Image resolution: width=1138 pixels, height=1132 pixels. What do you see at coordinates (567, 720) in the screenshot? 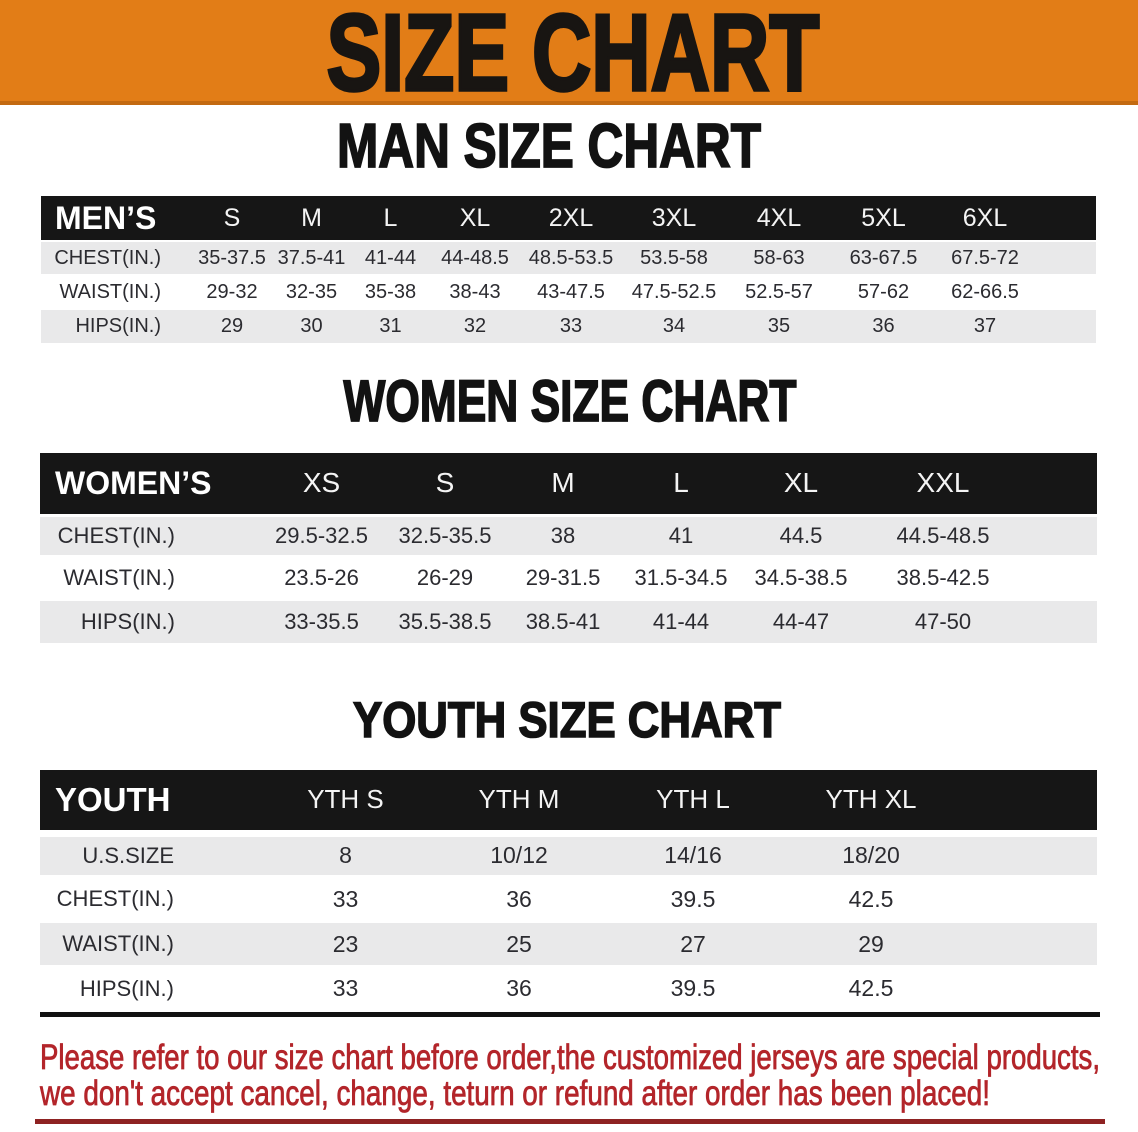
I see `svg-text: YOUTH SIZE CHART` at bounding box center [567, 720].